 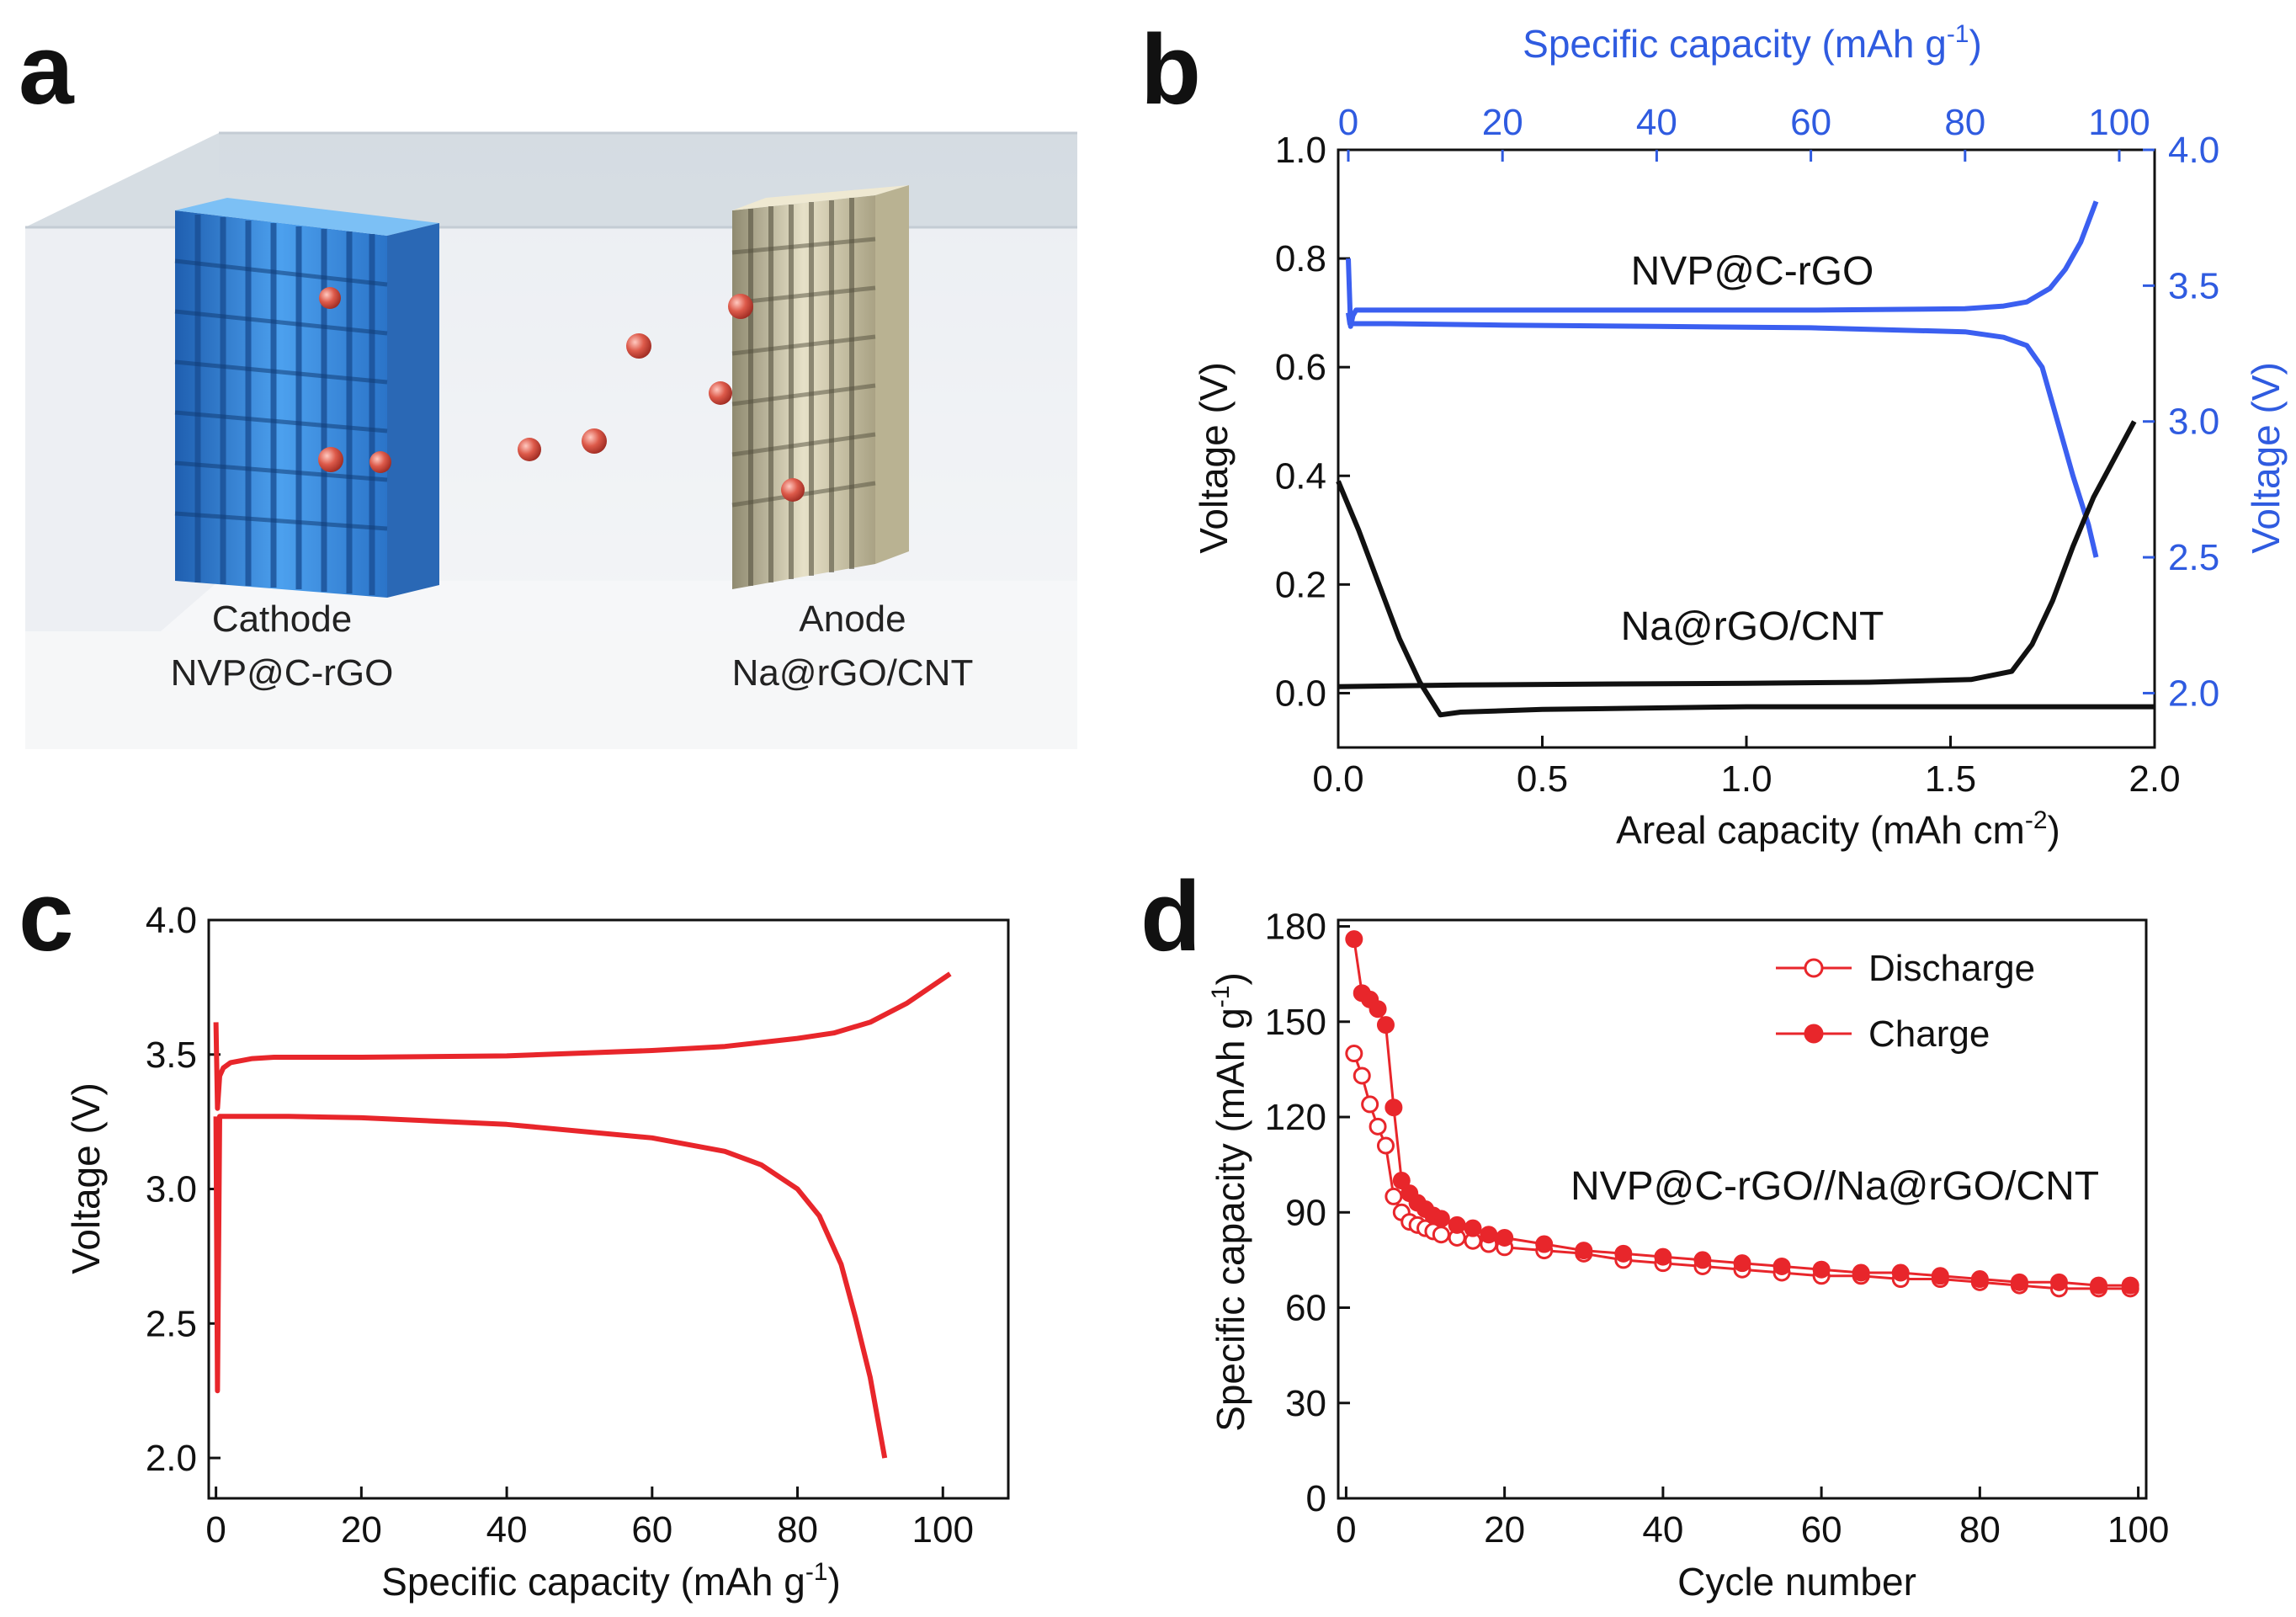 What do you see at coordinates (1337, 779) in the screenshot?
I see `chart-b-xtick-label: 0.0` at bounding box center [1337, 779].